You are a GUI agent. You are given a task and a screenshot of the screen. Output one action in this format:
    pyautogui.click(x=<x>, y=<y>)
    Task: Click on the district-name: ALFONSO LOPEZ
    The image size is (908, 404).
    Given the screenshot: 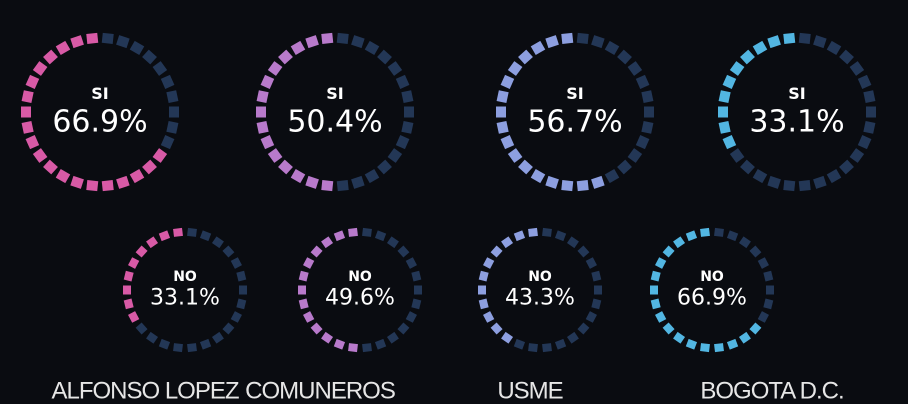 What is the action you would take?
    pyautogui.click(x=144, y=390)
    